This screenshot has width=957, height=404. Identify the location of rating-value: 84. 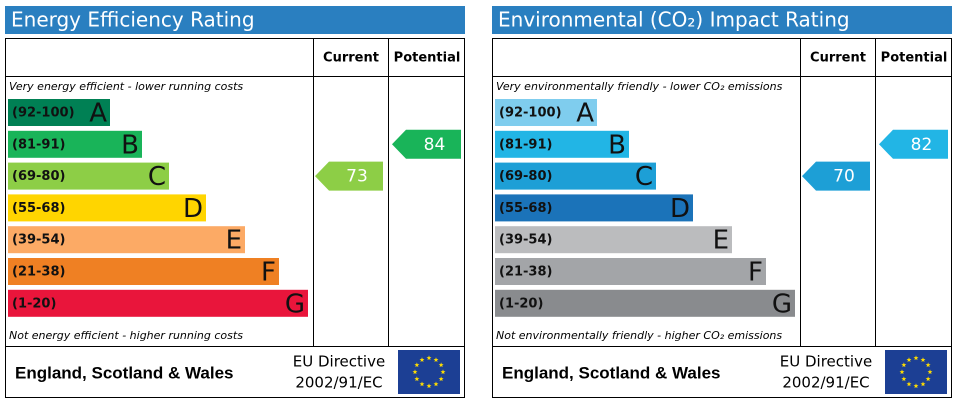
(435, 145).